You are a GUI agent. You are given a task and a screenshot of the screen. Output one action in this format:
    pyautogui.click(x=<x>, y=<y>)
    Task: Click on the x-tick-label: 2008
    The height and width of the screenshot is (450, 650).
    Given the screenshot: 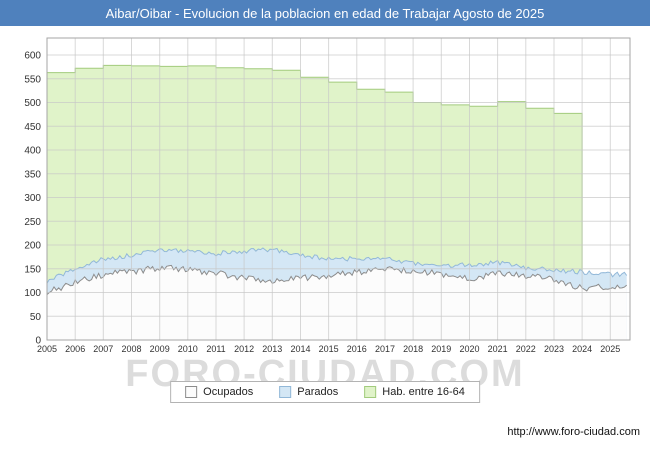 What is the action you would take?
    pyautogui.click(x=131, y=349)
    